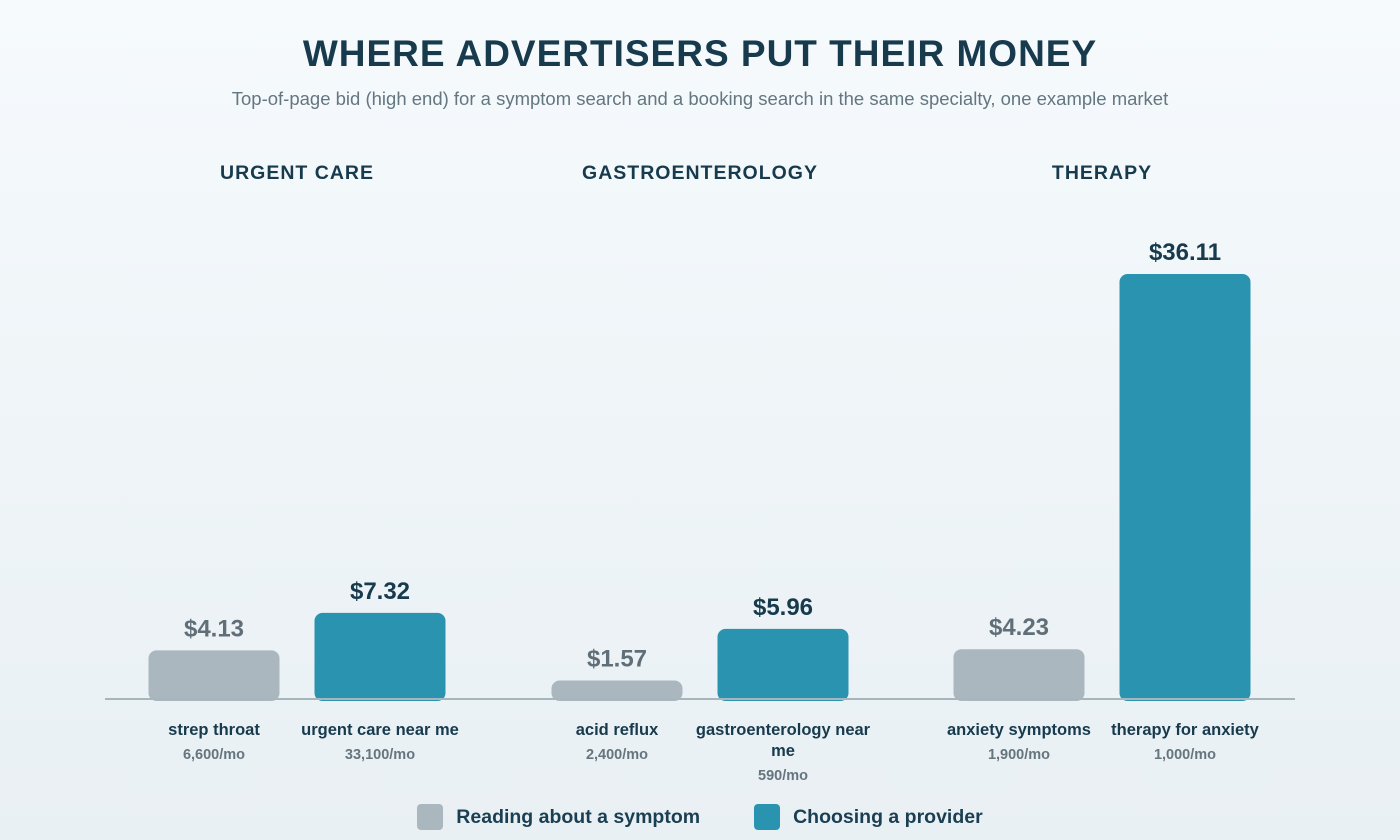  I want to click on volume-label: 33,100/mo, so click(380, 755).